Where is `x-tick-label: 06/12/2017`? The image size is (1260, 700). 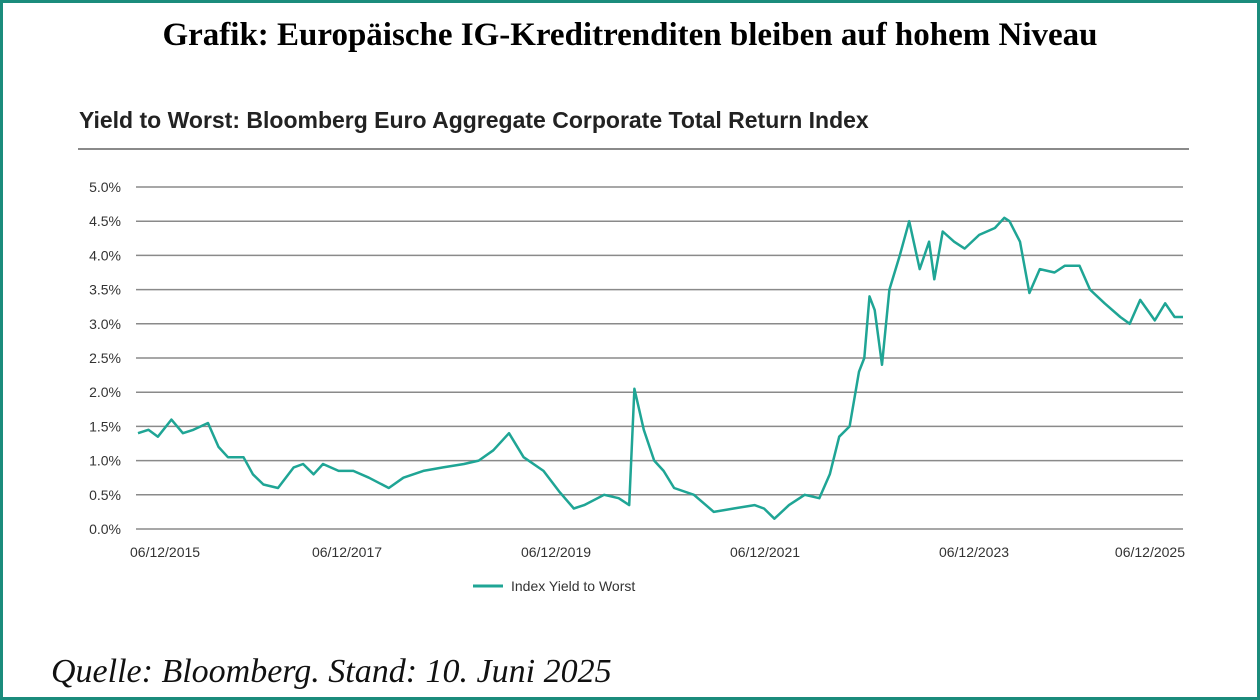 x-tick-label: 06/12/2017 is located at coordinates (347, 552).